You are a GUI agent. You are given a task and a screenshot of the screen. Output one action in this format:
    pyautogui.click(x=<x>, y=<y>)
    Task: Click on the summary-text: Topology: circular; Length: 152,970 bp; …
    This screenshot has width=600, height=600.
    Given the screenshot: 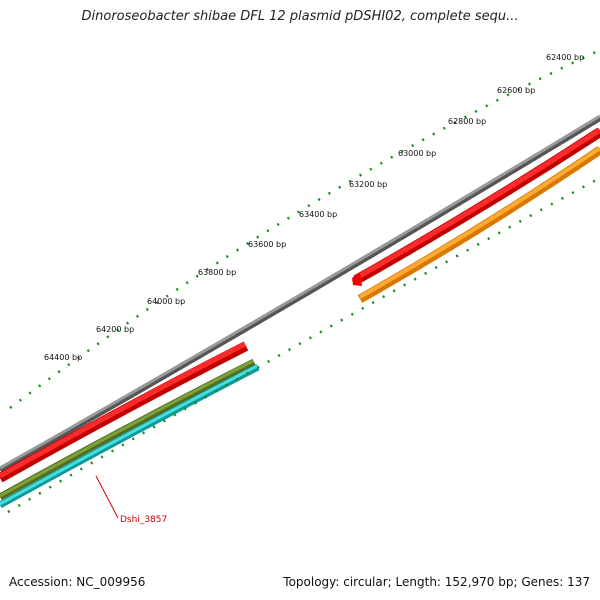 What is the action you would take?
    pyautogui.click(x=436, y=582)
    